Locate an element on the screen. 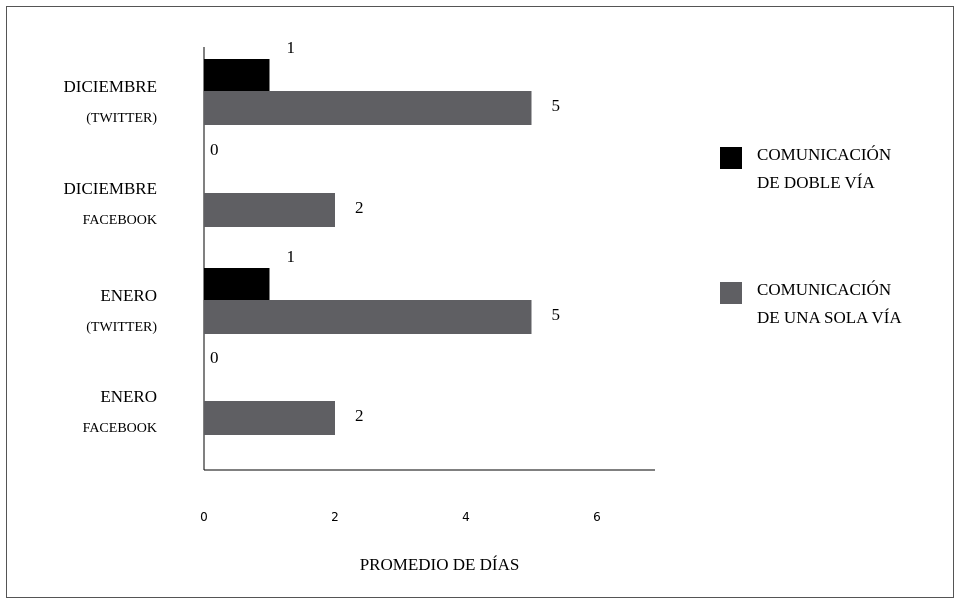 This screenshot has height=606, width=962. x-tick-label: 0 is located at coordinates (204, 517).